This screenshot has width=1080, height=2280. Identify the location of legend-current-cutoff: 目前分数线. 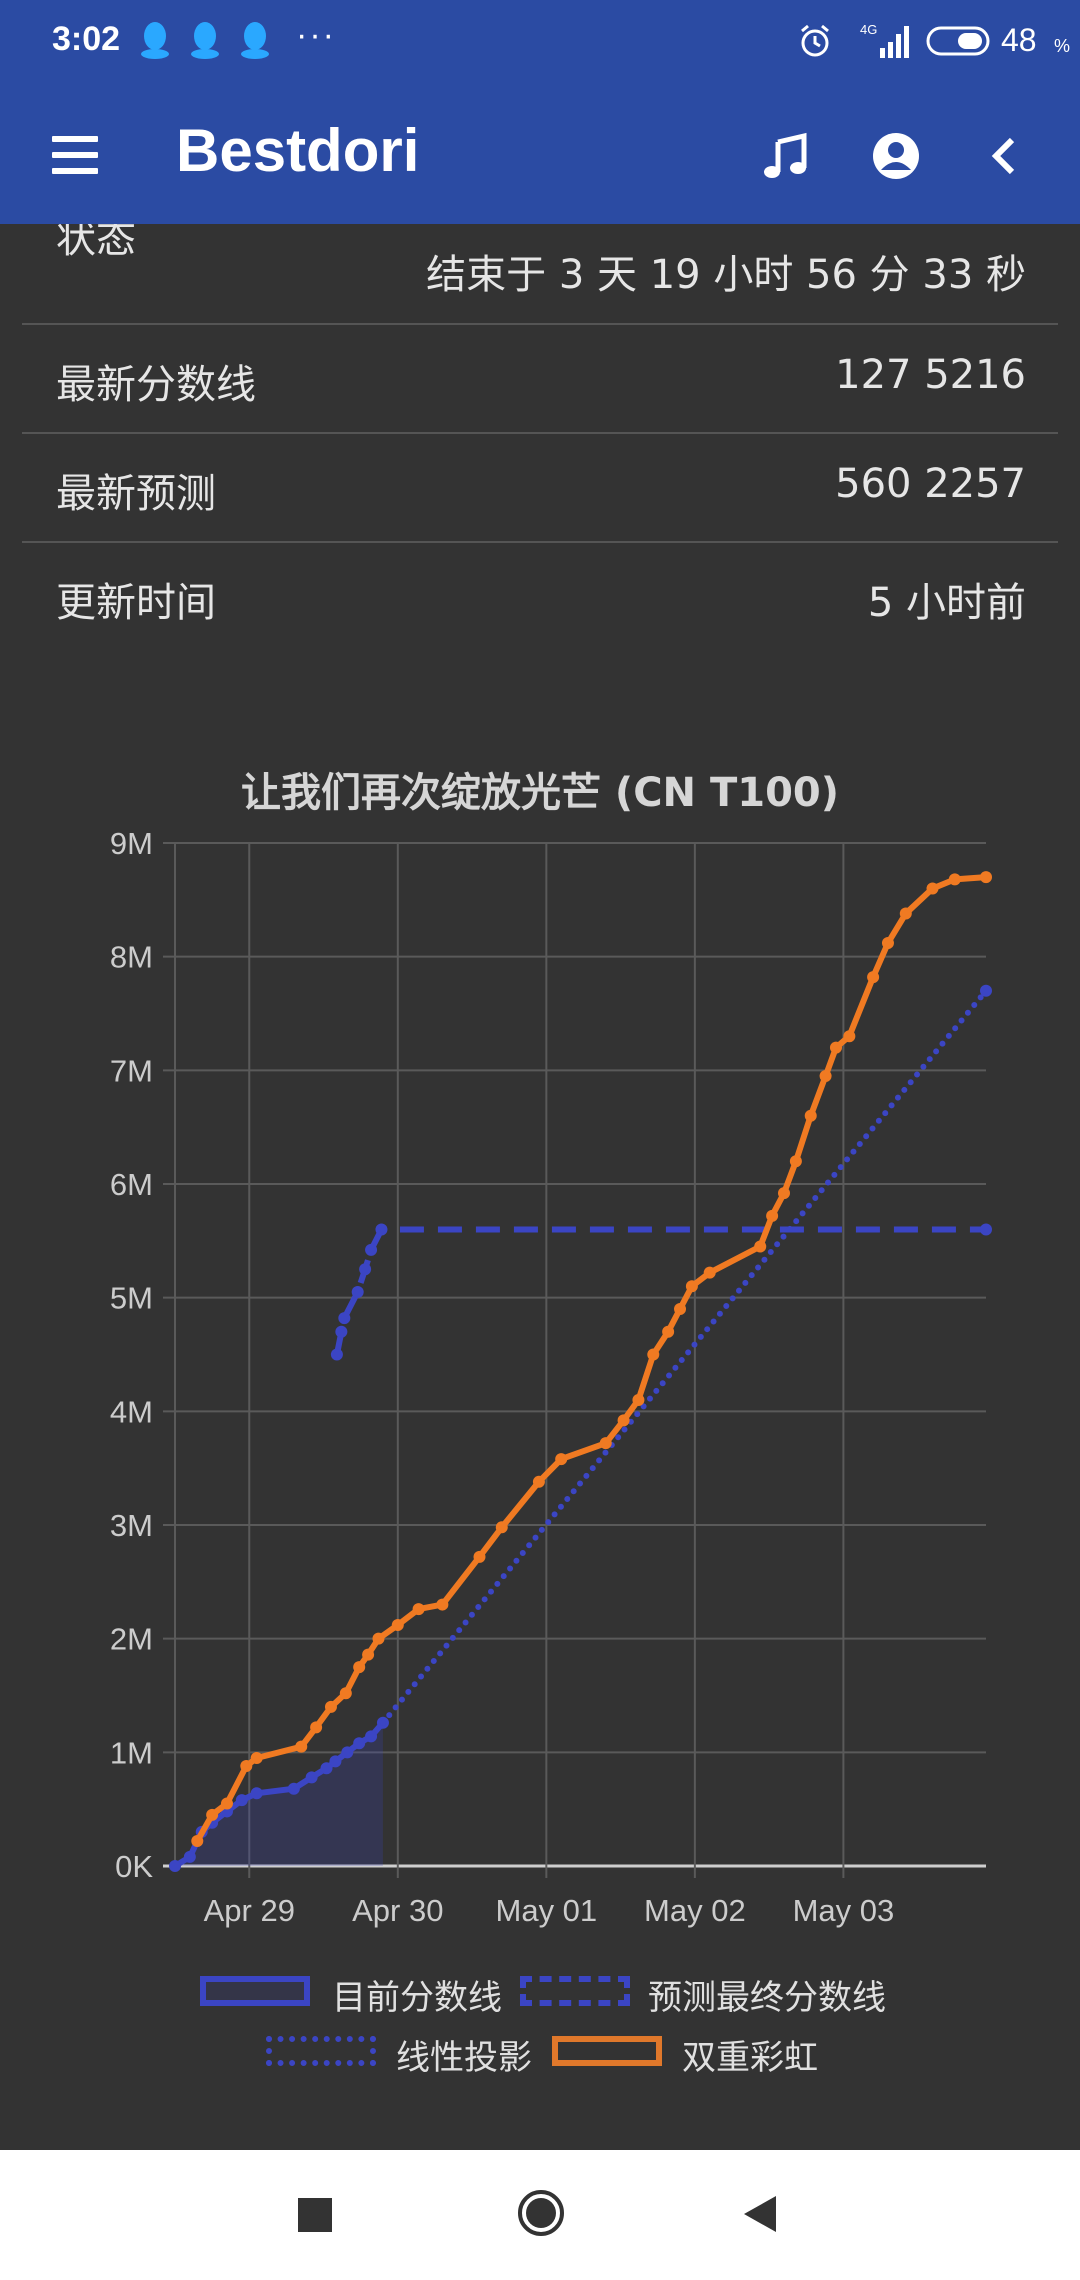
(351, 1994).